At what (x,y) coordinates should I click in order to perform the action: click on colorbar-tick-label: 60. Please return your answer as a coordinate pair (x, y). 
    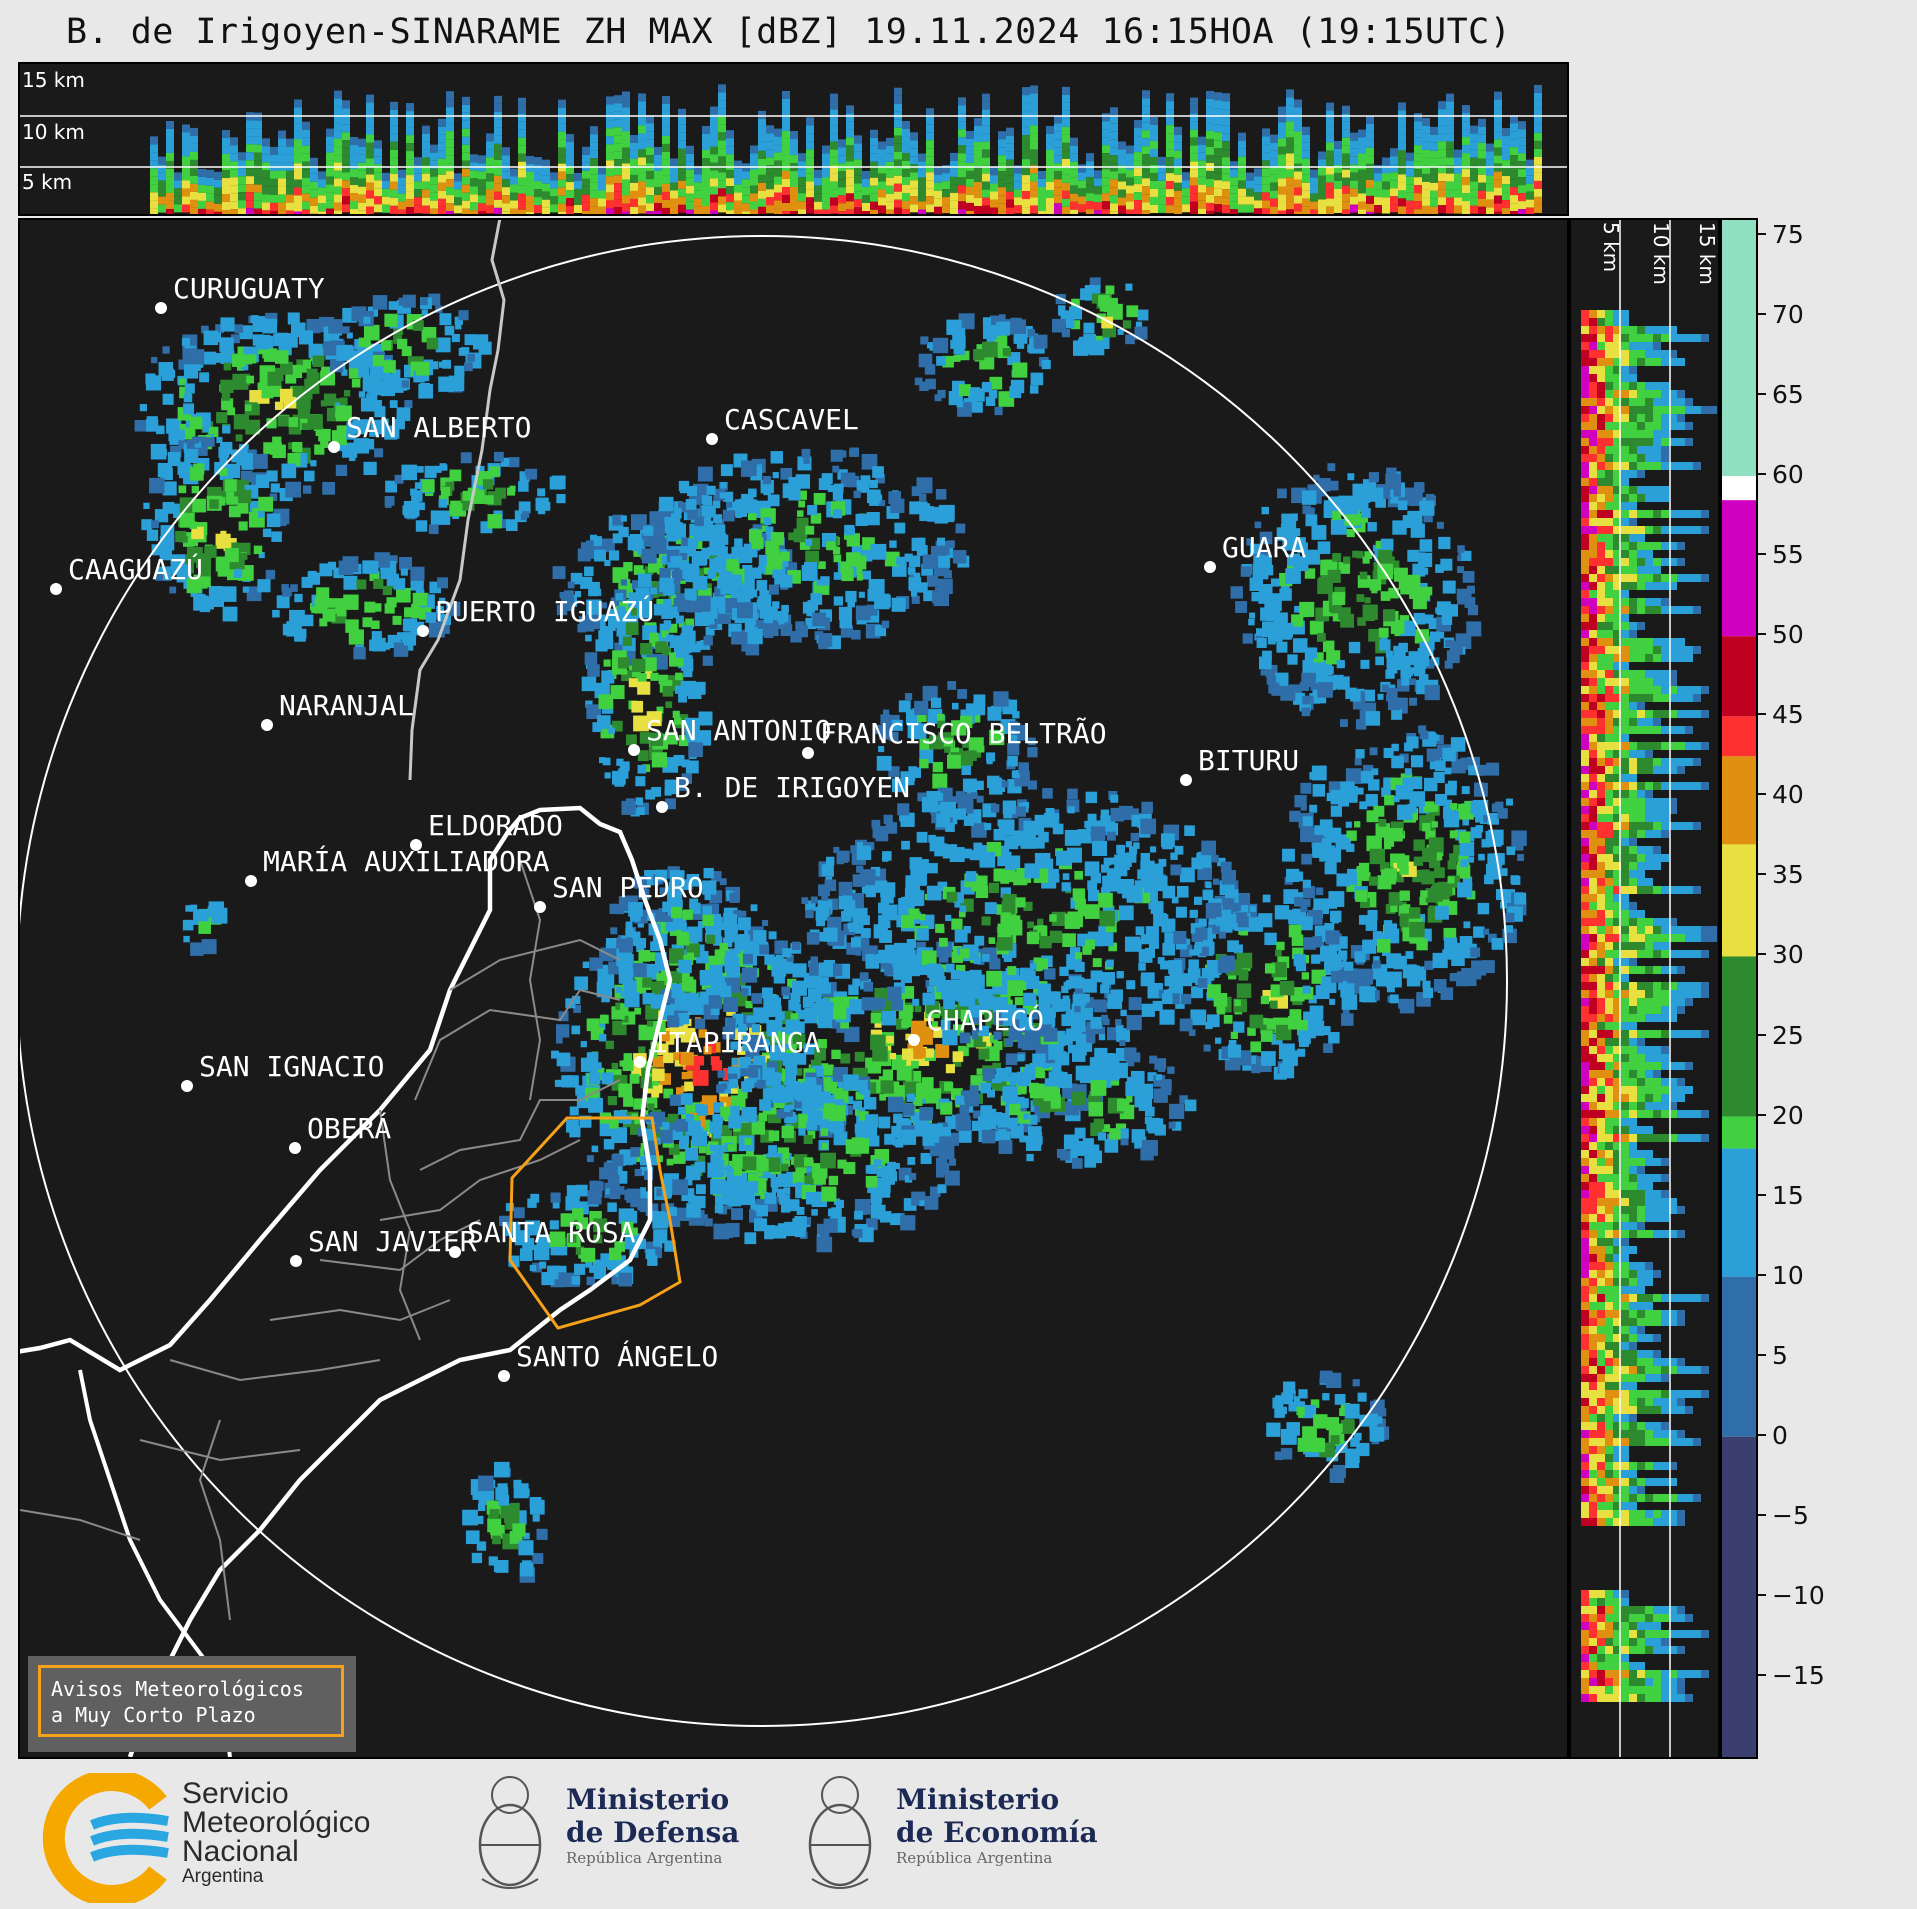
    Looking at the image, I should click on (1788, 475).